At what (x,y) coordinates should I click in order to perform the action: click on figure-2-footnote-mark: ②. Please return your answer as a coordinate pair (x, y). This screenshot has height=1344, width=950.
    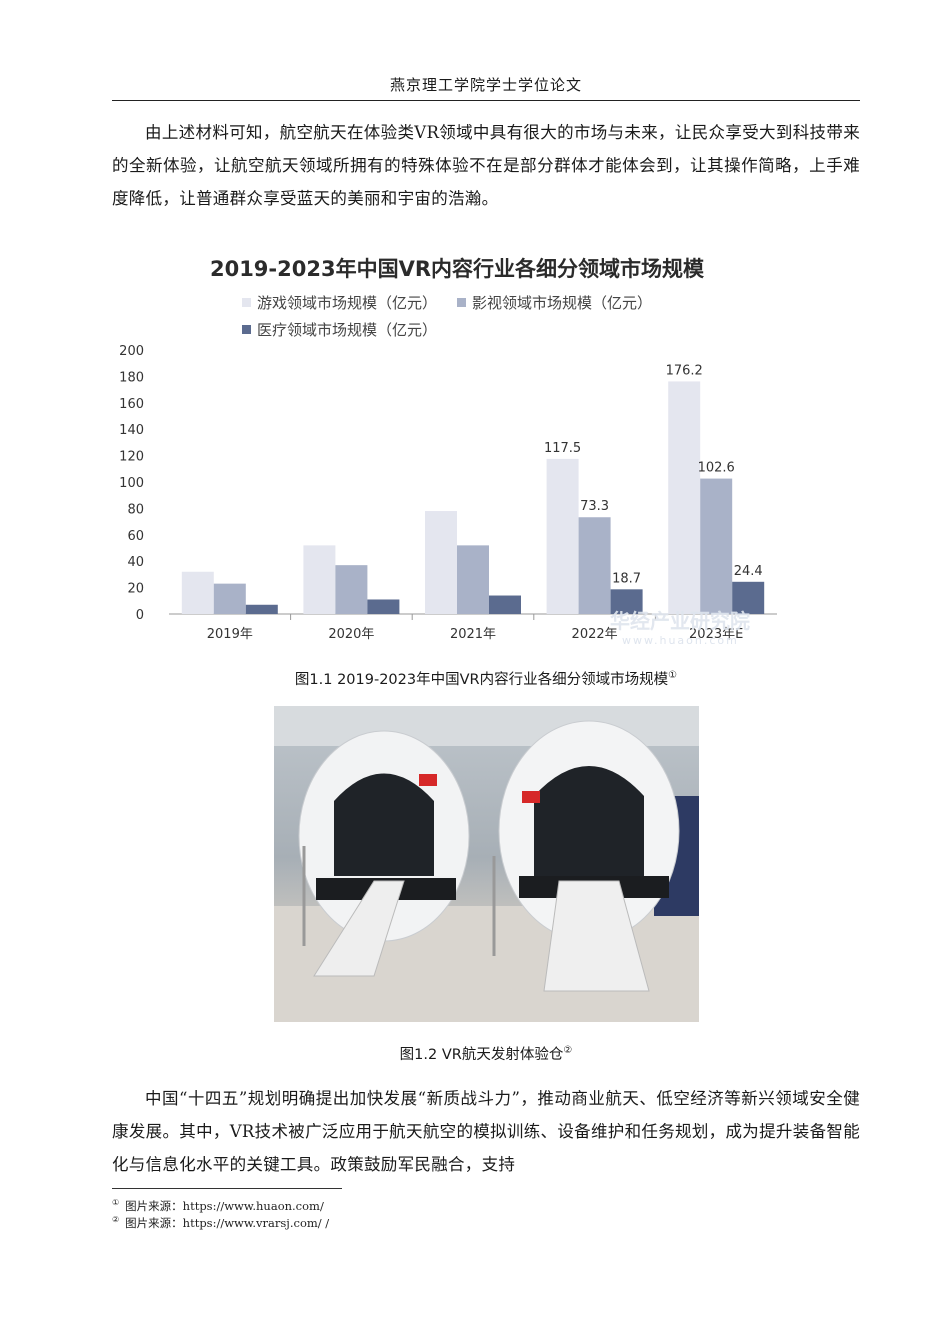
    Looking at the image, I should click on (568, 1051).